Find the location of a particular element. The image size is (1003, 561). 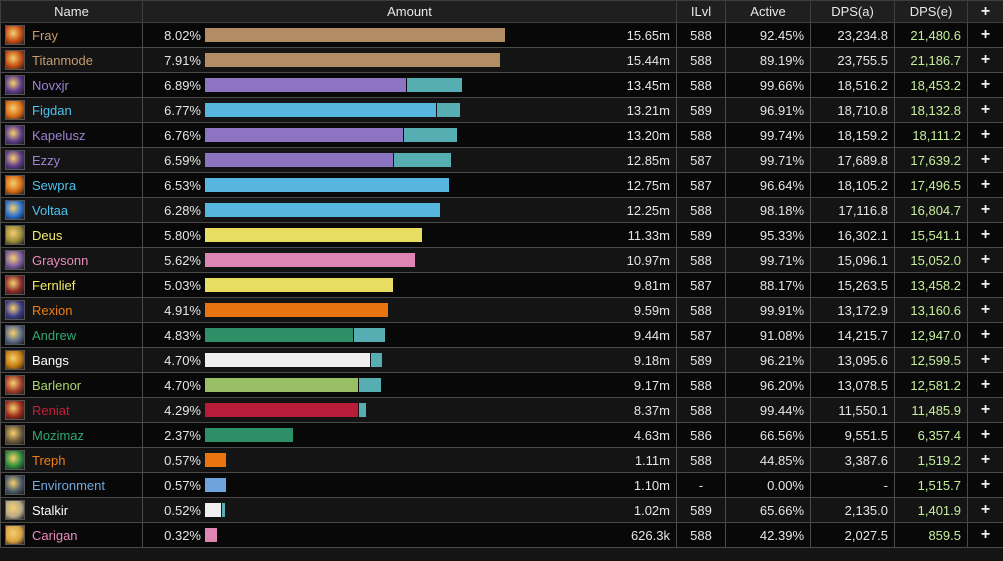

player-name-cell: Novxjr is located at coordinates (71, 85).